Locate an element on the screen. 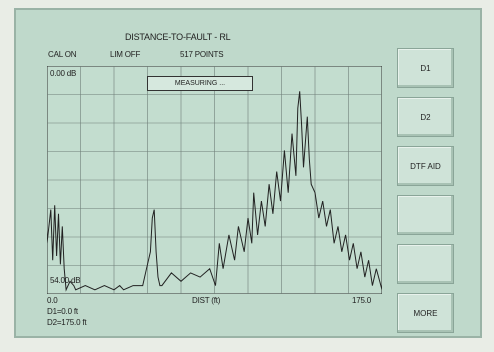 The height and width of the screenshot is (352, 494). points-status: 517 POINTS is located at coordinates (202, 54).